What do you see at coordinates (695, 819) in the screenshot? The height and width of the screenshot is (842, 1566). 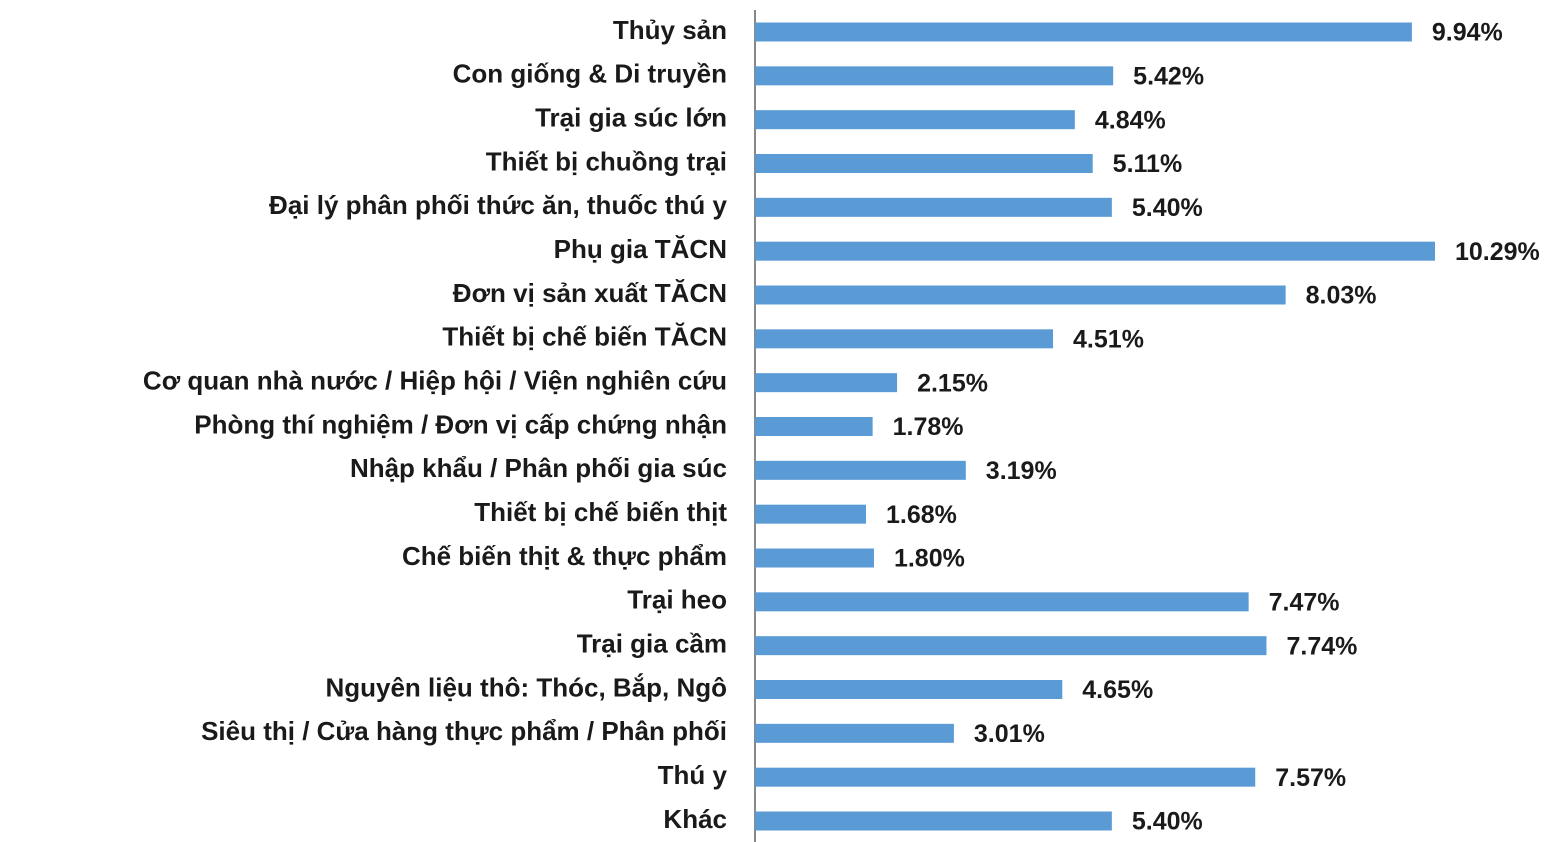 I see `category-label: Khác` at bounding box center [695, 819].